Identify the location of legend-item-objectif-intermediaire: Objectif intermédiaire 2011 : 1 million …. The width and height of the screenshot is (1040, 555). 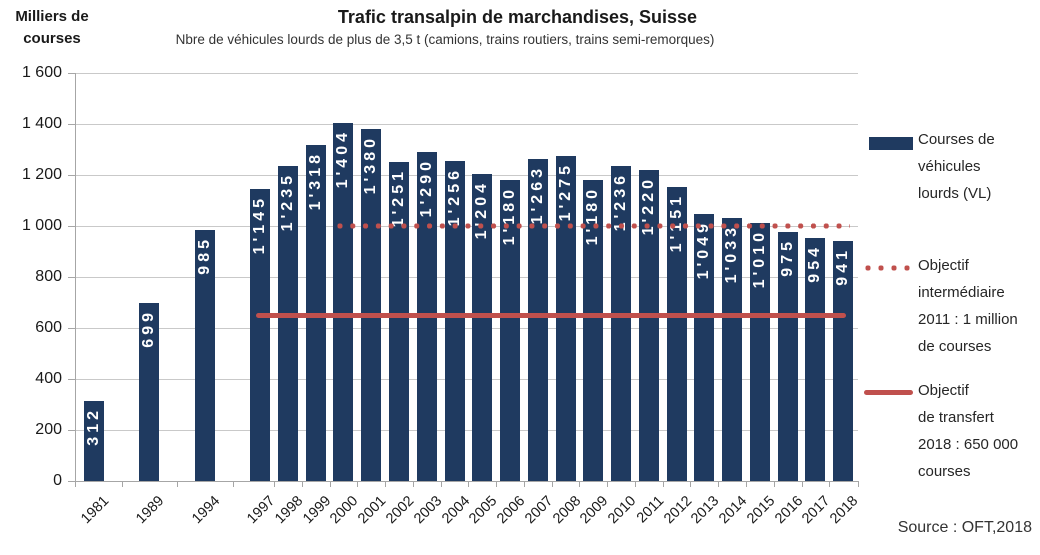
(968, 306).